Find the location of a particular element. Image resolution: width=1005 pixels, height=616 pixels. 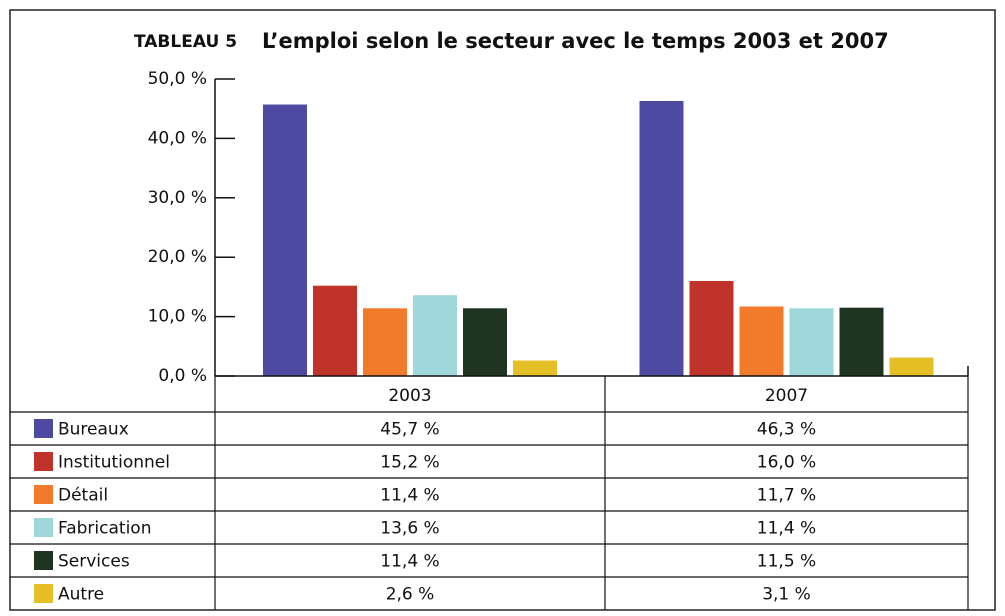

y-tick-label: 40,0 % is located at coordinates (177, 138).